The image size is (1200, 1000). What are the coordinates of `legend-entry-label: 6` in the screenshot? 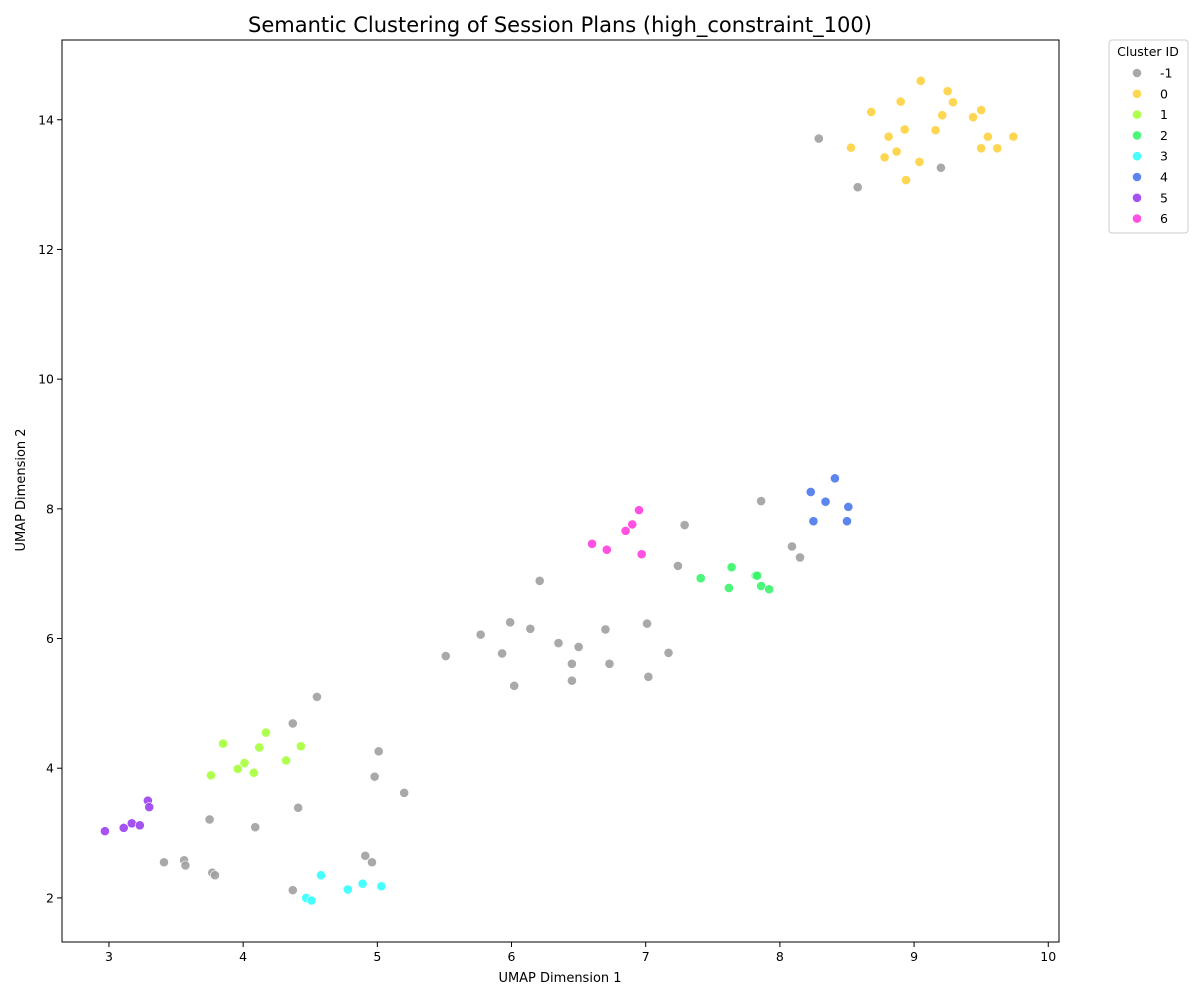 It's located at (1164, 218).